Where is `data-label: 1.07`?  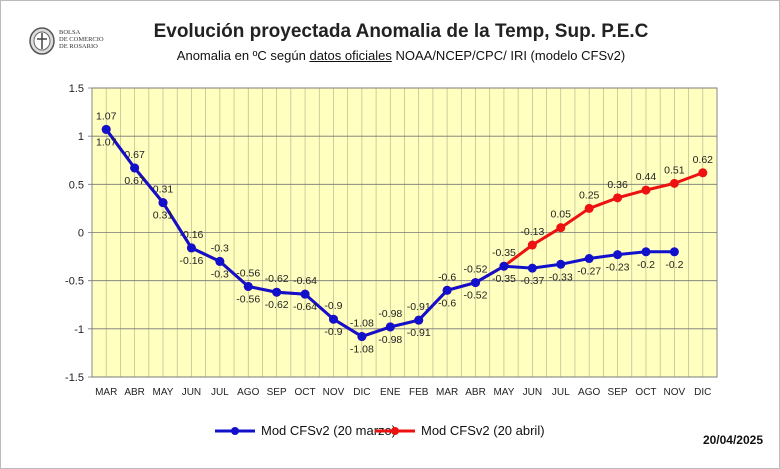
data-label: 1.07 is located at coordinates (106, 116).